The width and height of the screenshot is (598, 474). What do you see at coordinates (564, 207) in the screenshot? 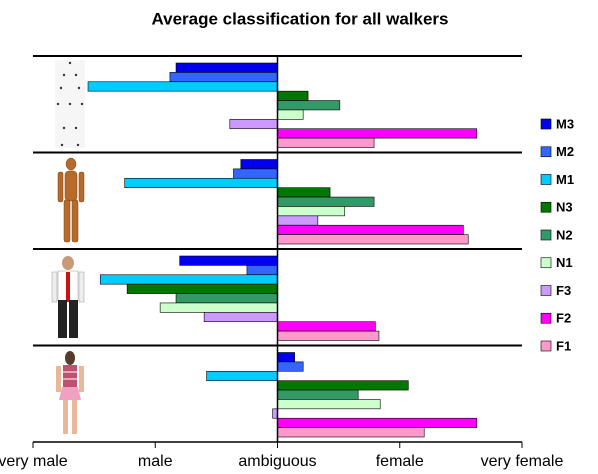
I see `legend-label: N3` at bounding box center [564, 207].